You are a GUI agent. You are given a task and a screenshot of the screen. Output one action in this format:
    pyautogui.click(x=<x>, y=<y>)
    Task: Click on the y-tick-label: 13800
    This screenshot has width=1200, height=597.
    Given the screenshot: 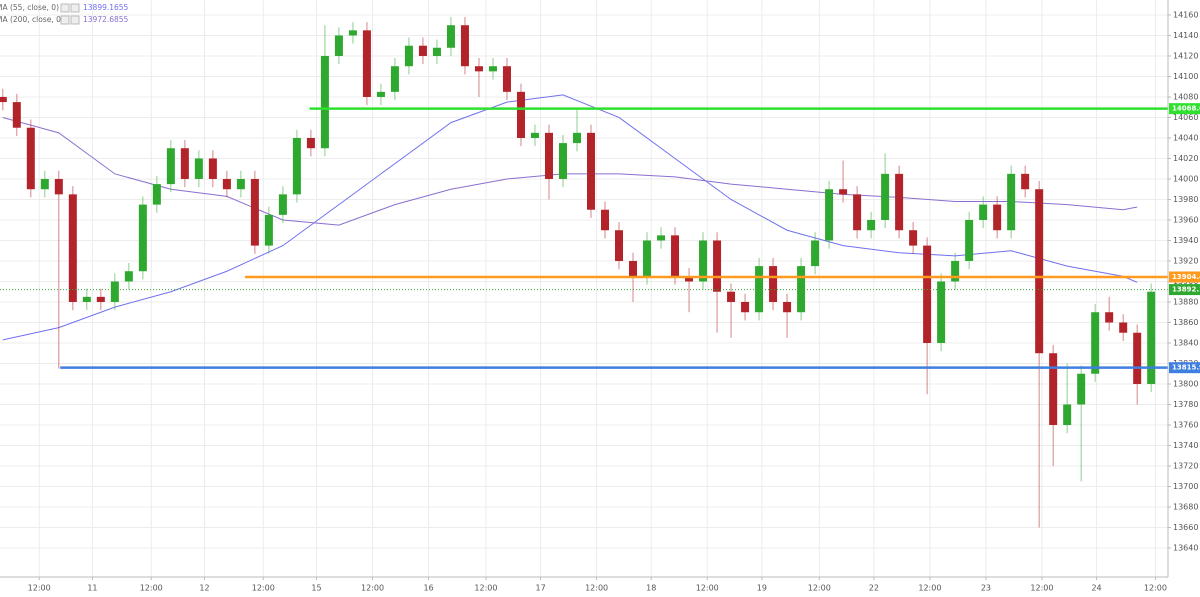 What is the action you would take?
    pyautogui.click(x=1185, y=383)
    